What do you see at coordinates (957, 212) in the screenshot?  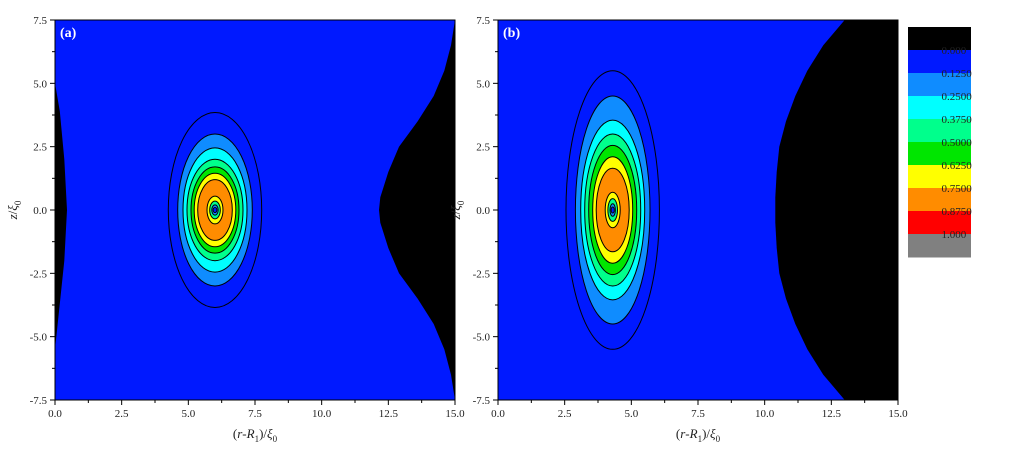 I see `colorbar-label: 0.8750` at bounding box center [957, 212].